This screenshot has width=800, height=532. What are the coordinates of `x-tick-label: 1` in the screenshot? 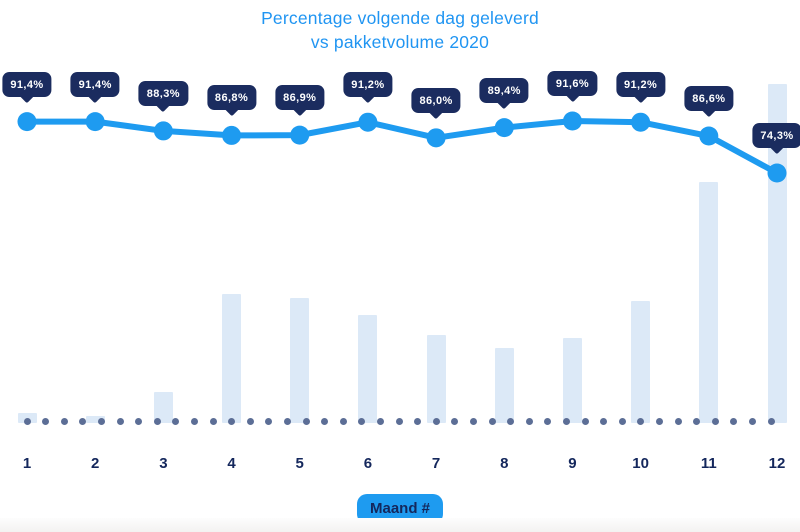 It's located at (27, 463).